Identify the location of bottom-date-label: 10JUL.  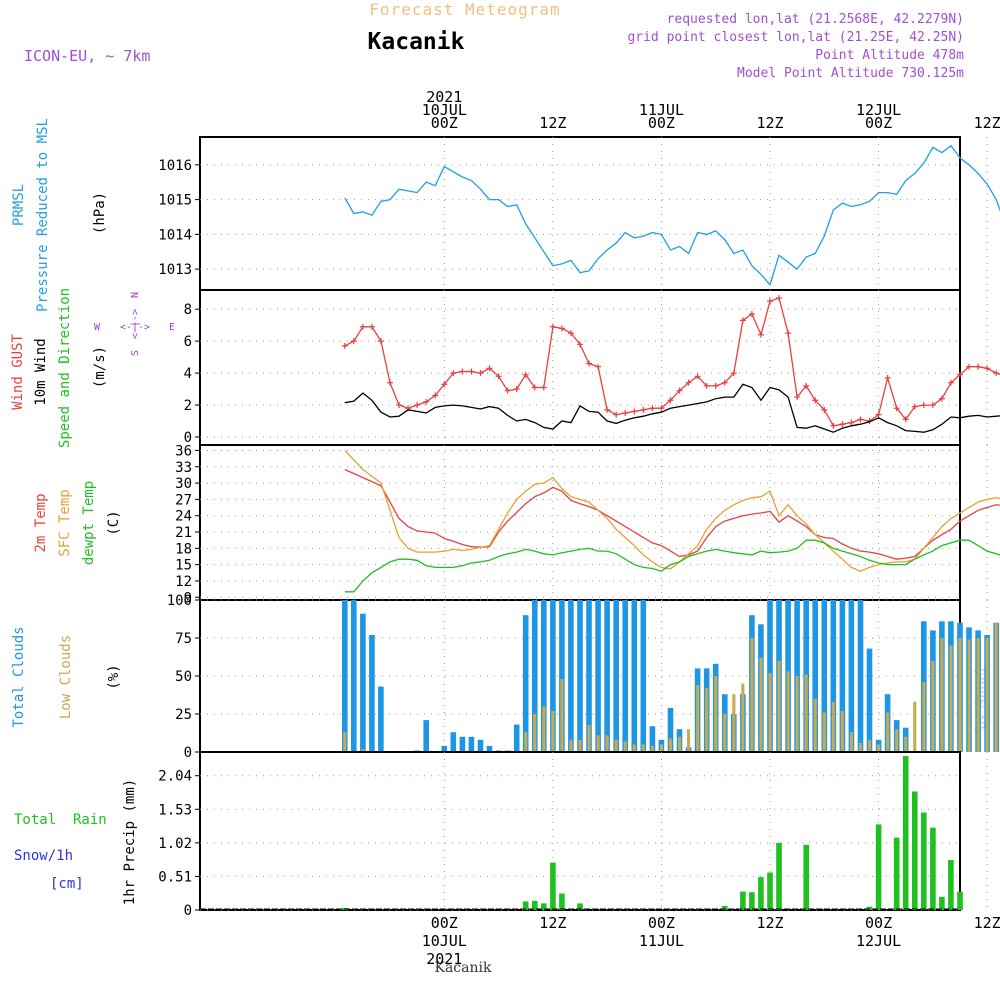
(444, 941).